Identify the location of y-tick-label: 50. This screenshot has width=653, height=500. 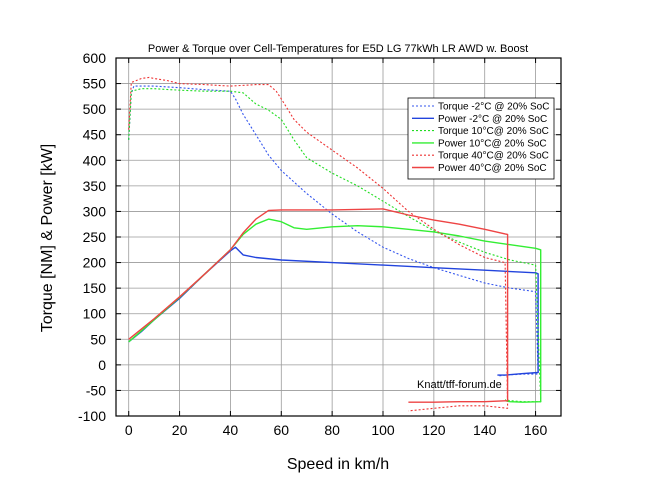
(98, 339).